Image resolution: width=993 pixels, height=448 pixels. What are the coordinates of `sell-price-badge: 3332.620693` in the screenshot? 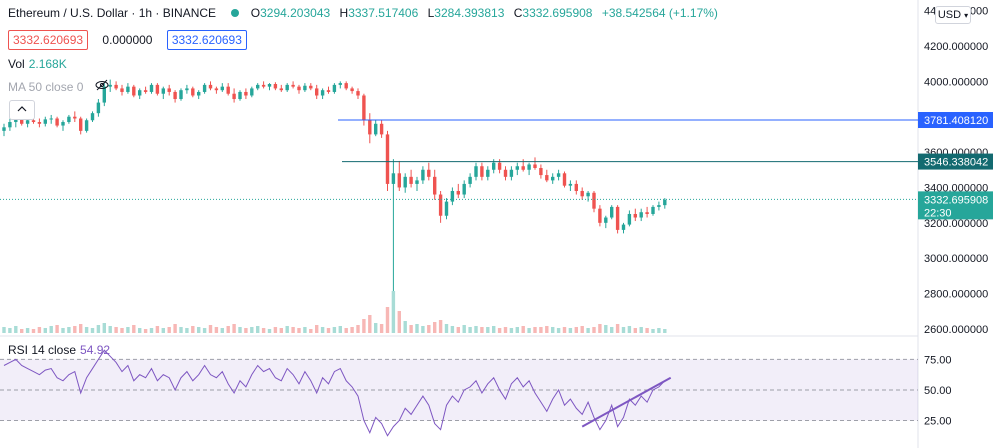 It's located at (48, 40).